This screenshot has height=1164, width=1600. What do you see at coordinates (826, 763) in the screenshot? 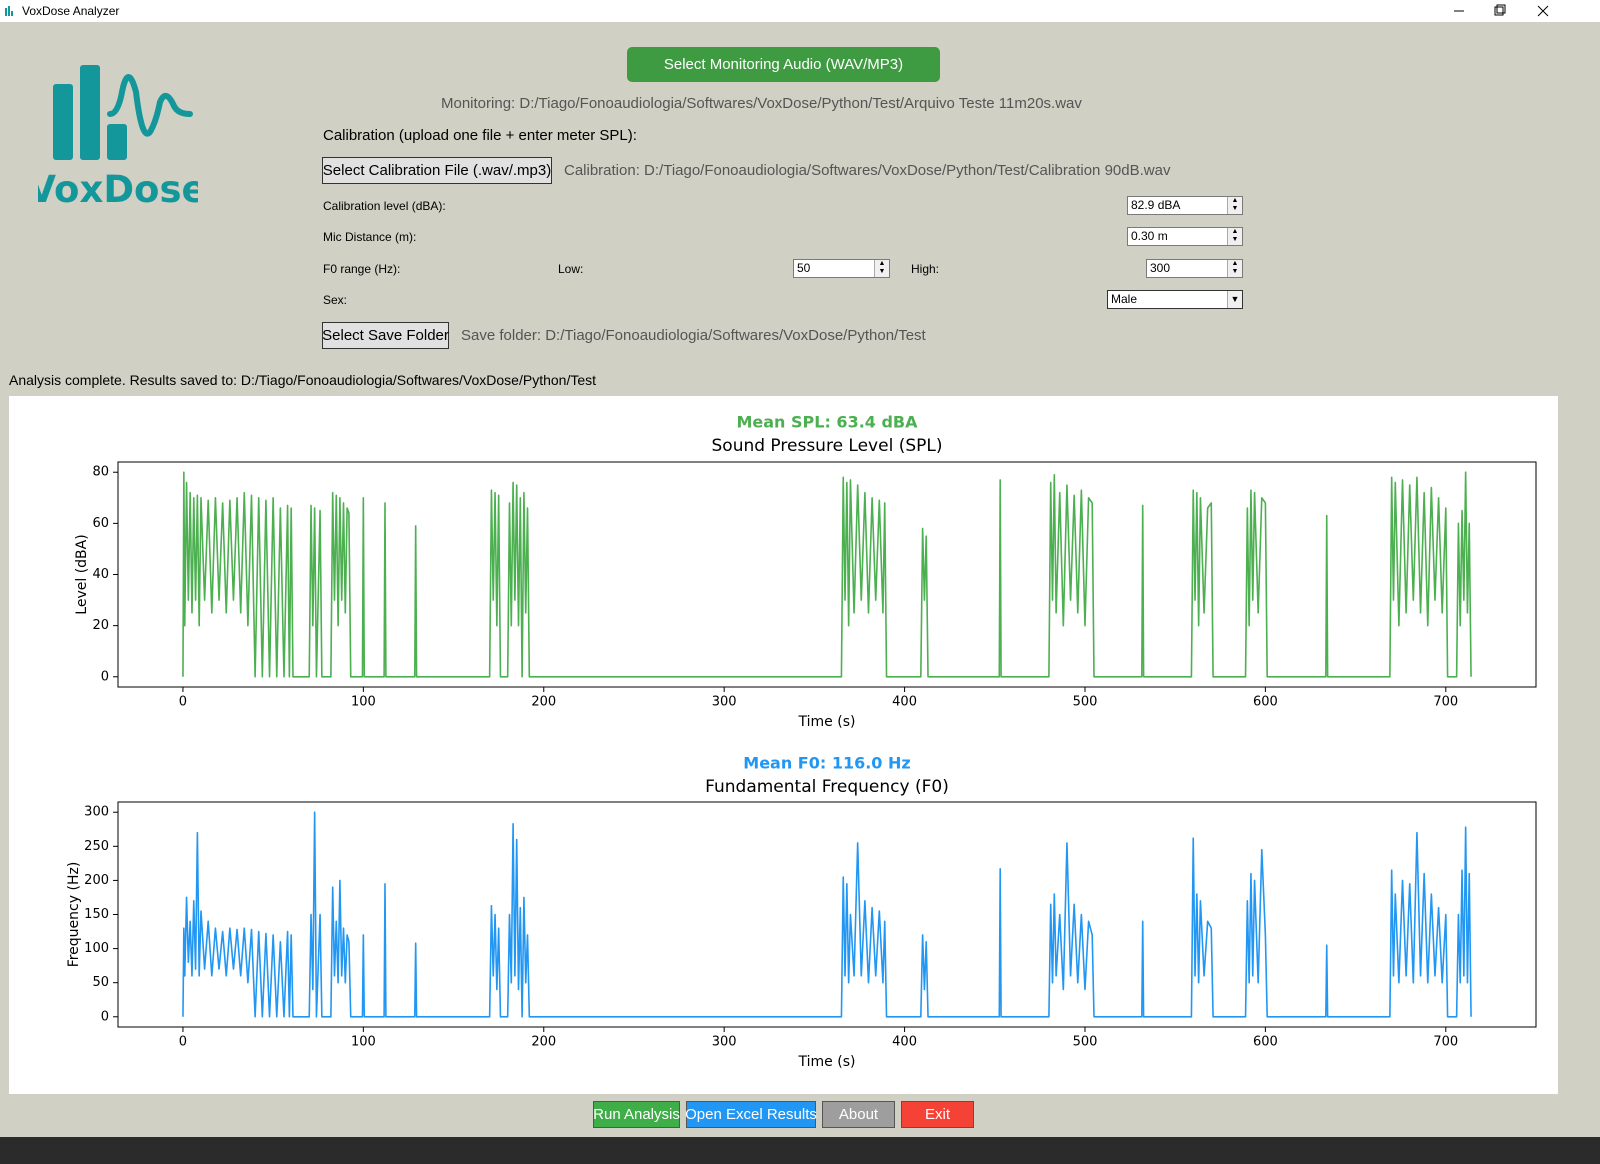
I see `chart-annotation: Mean F0: 116.0 Hz` at bounding box center [826, 763].